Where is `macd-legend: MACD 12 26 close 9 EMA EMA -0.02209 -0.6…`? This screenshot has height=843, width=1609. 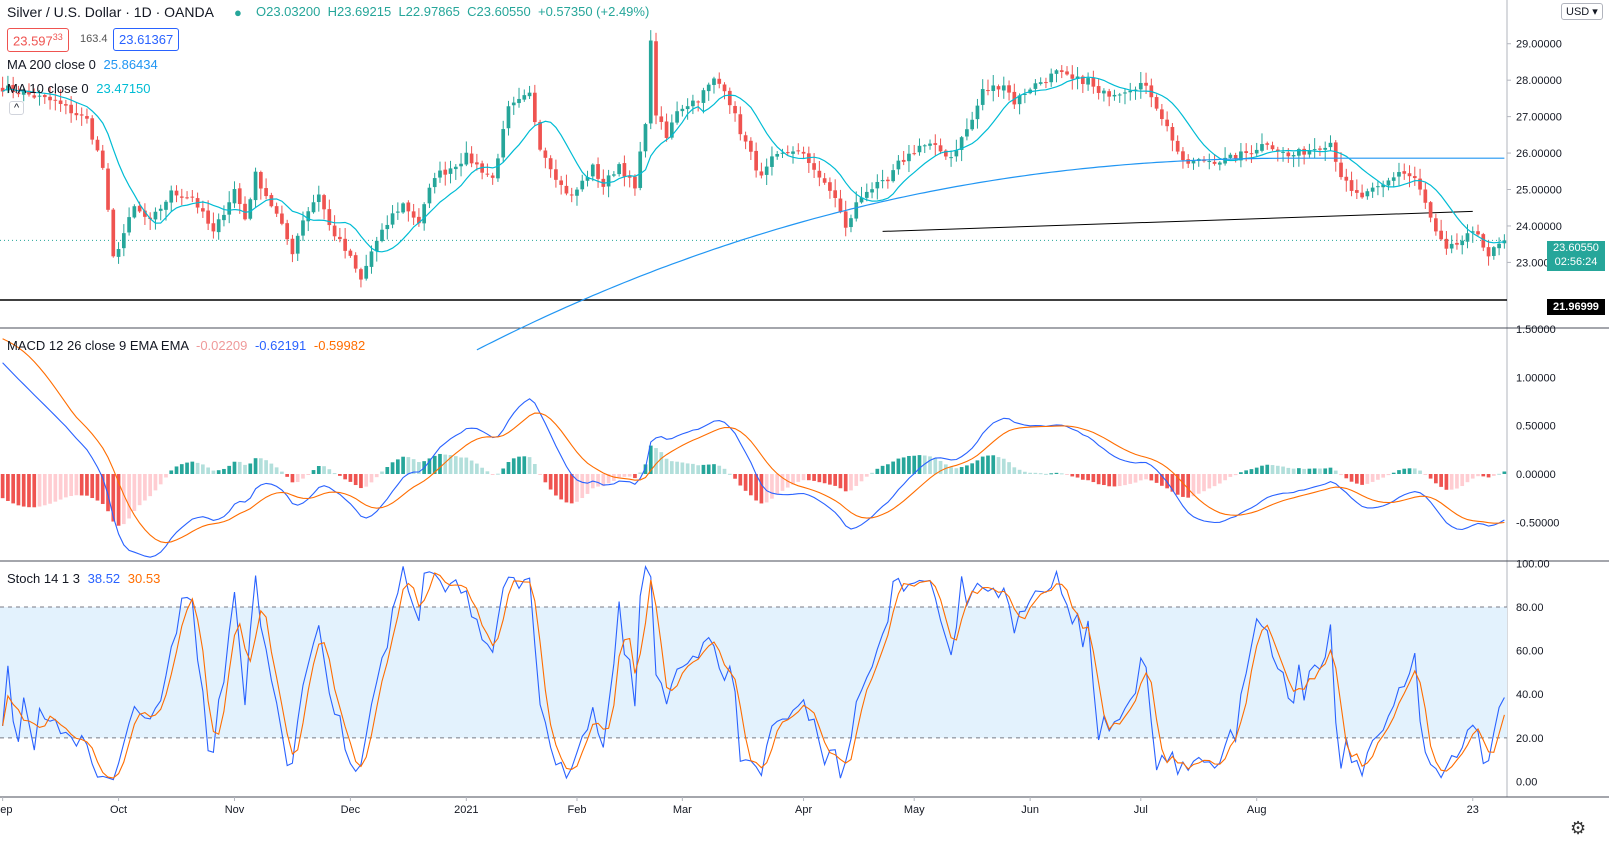 macd-legend: MACD 12 26 close 9 EMA EMA -0.02209 -0.6… is located at coordinates (186, 345).